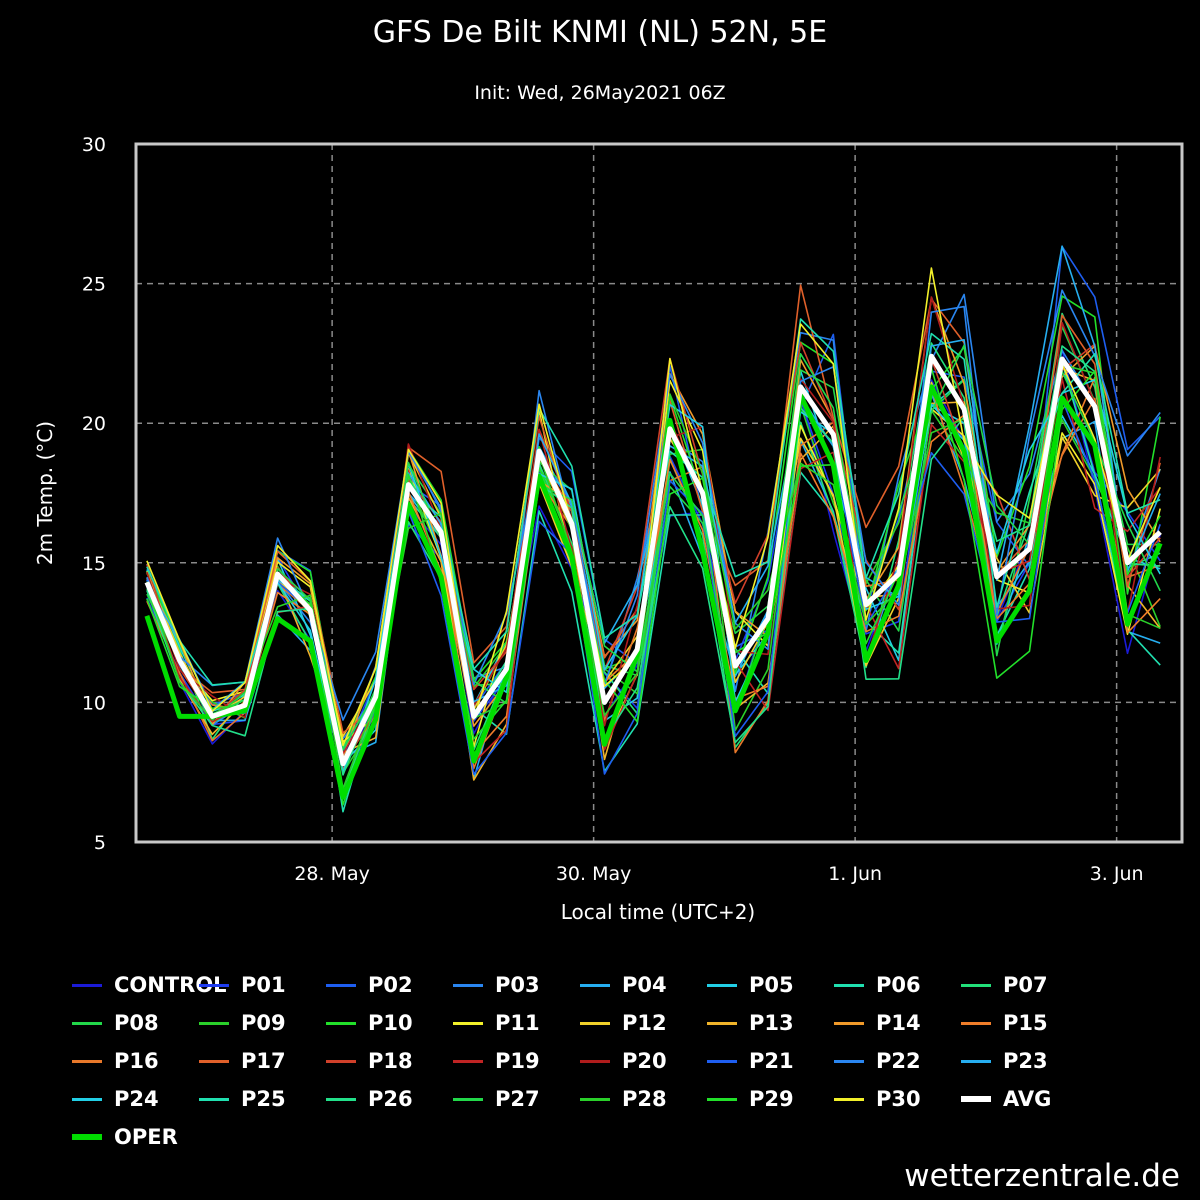  I want to click on legend-label: P10, so click(390, 1023).